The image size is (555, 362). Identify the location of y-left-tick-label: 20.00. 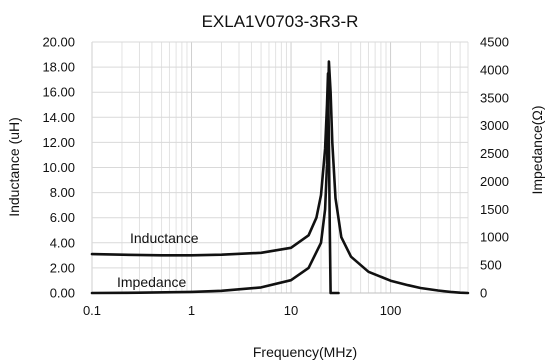
(58, 42).